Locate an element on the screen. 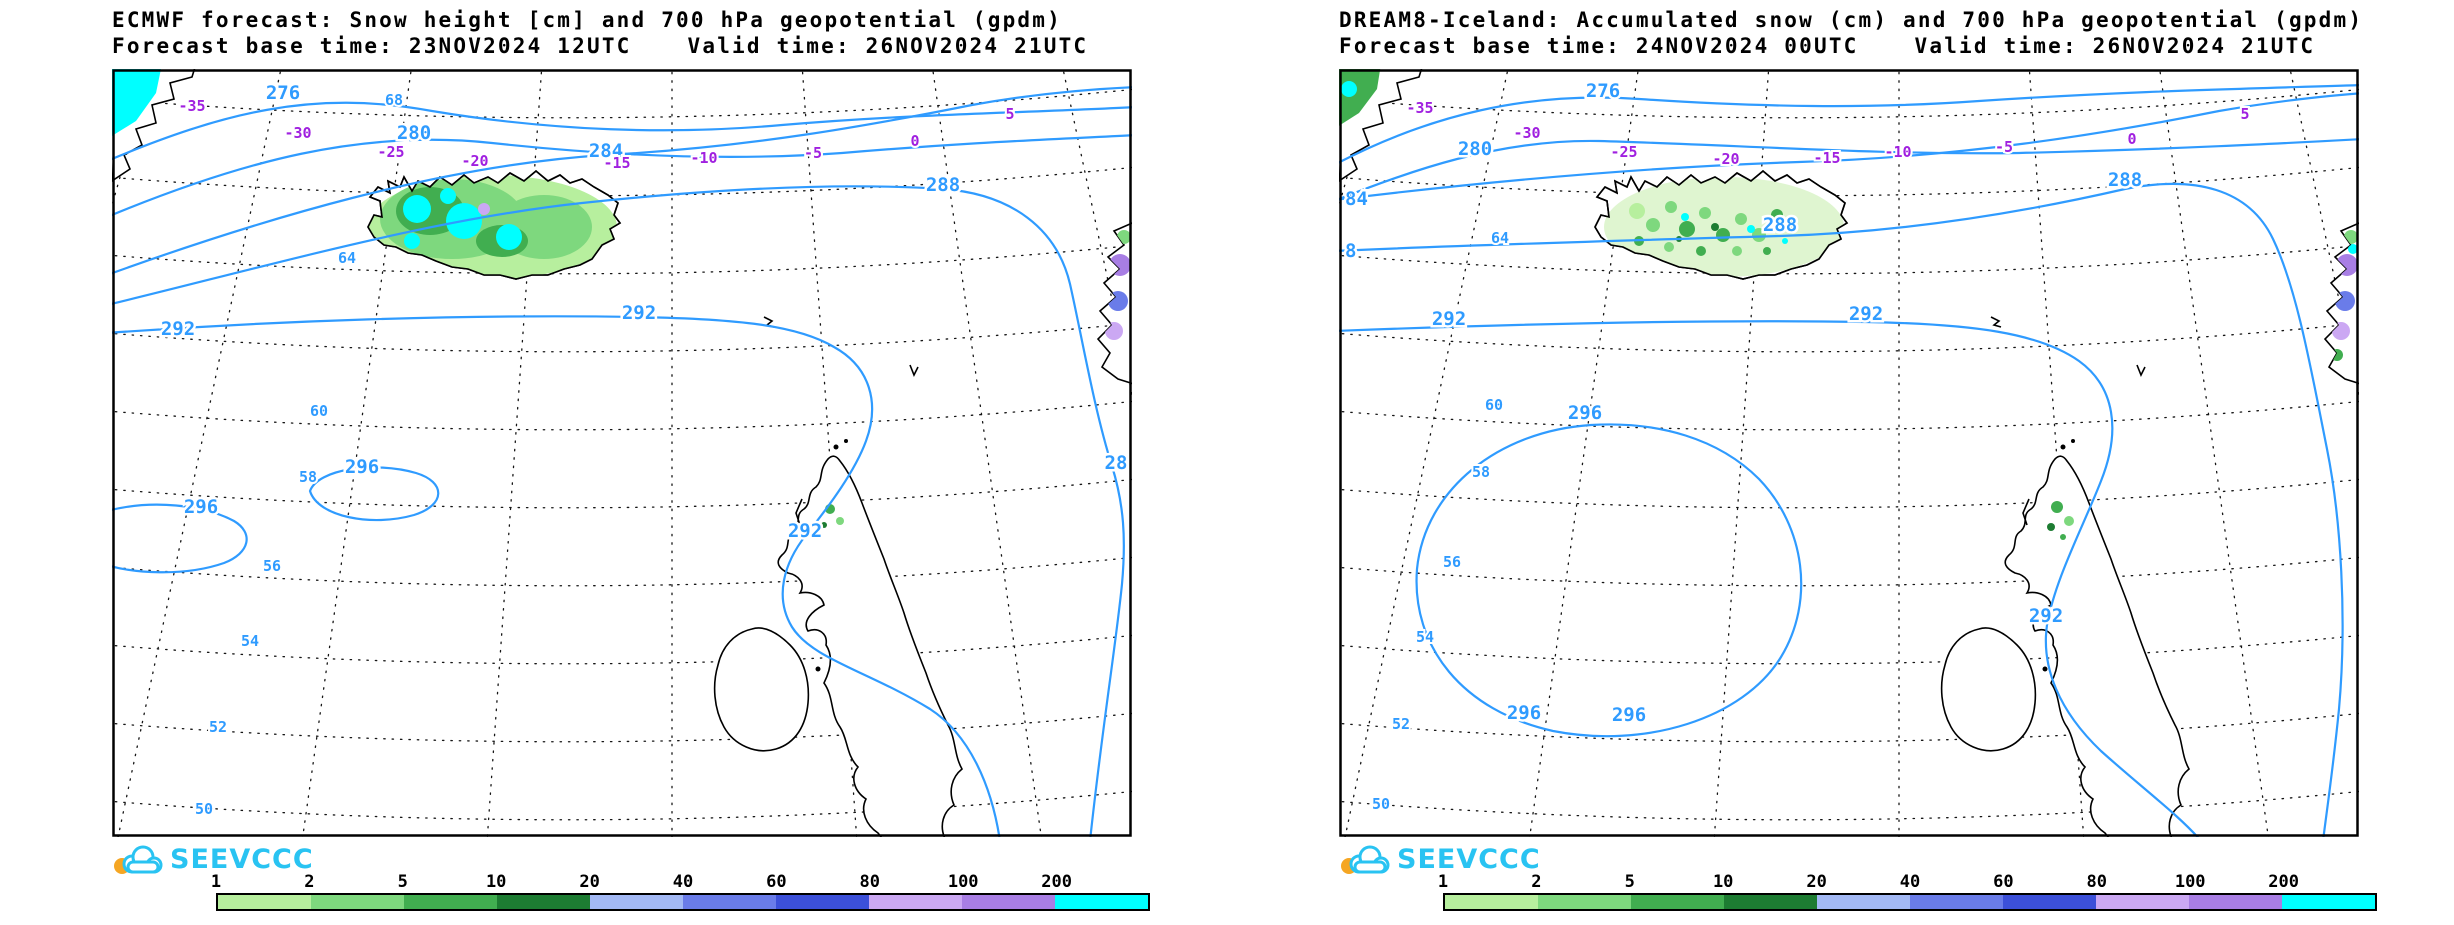 The height and width of the screenshot is (925, 2454). faroe-islands is located at coordinates (1996, 322).